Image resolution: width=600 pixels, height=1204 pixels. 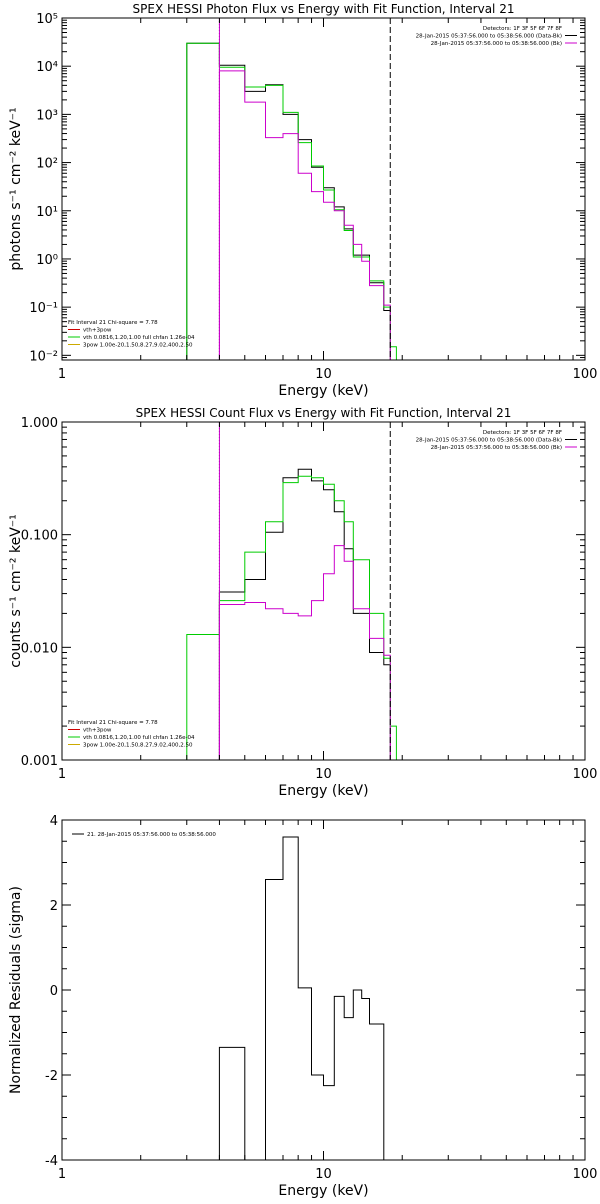 What do you see at coordinates (47, 212) in the screenshot?
I see `y-tick-label: 10¹` at bounding box center [47, 212].